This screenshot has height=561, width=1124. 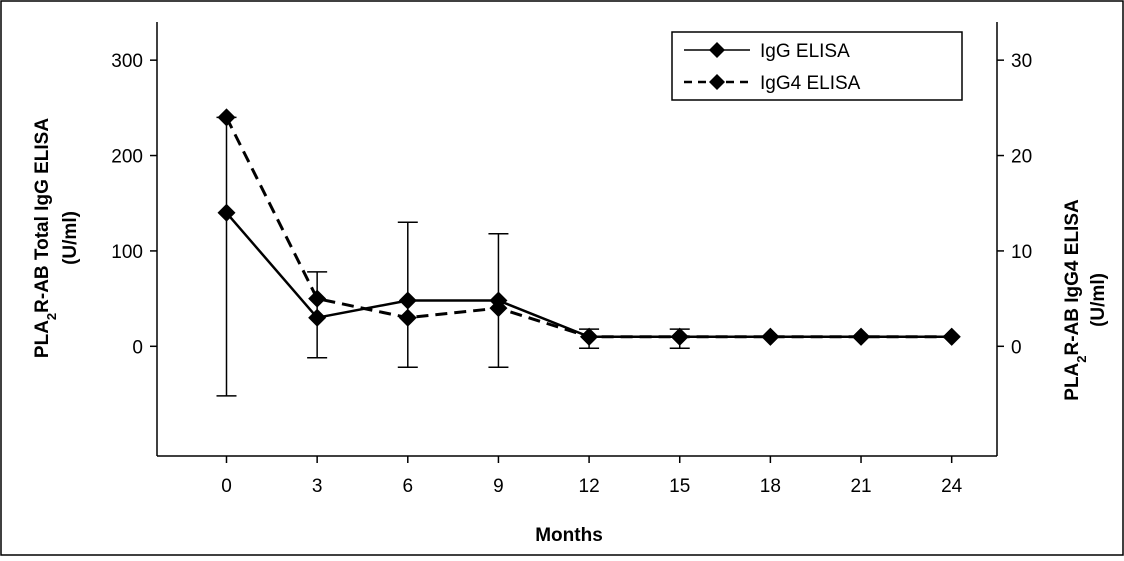 I want to click on y-title-sub: 2, so click(x=51, y=316).